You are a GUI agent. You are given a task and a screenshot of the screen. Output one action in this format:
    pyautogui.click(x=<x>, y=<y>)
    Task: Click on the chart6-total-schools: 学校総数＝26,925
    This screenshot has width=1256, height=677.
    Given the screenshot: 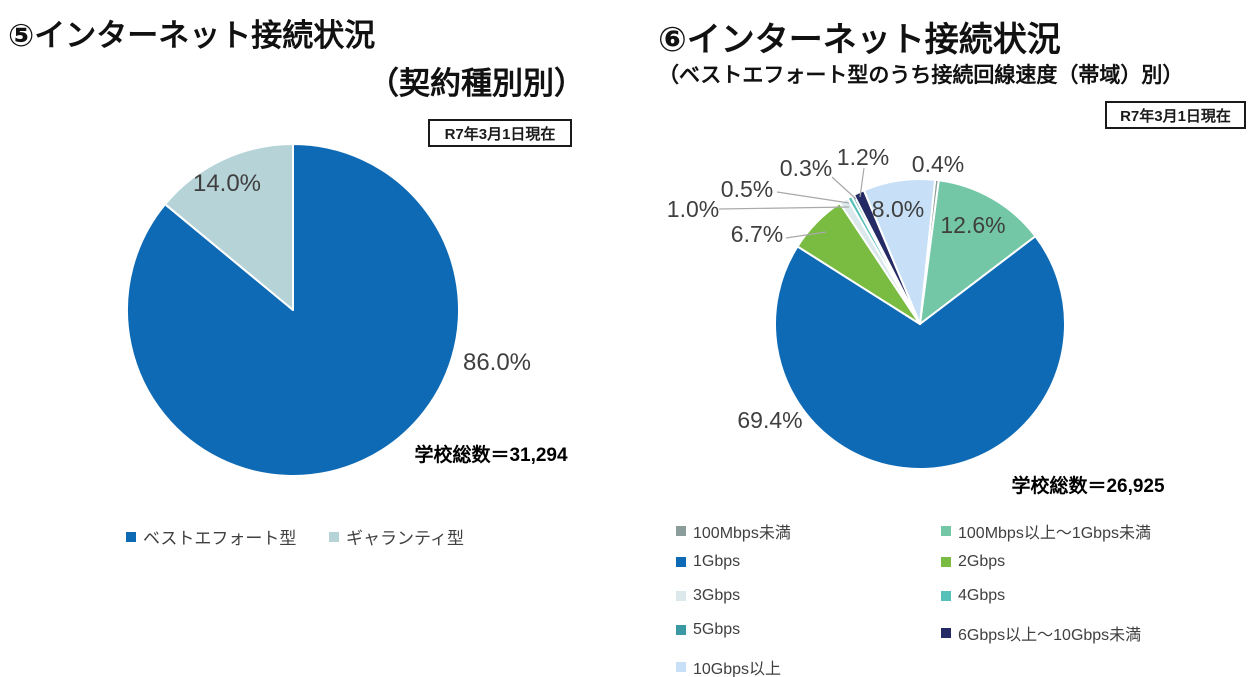 What is the action you would take?
    pyautogui.click(x=1088, y=486)
    